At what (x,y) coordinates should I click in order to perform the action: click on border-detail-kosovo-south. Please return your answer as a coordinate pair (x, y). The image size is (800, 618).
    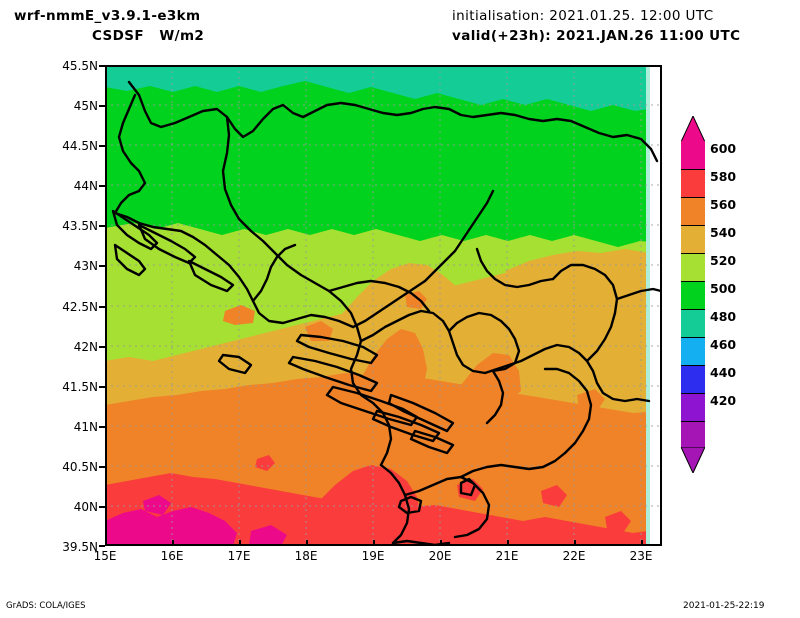
    Looking at the image, I should click on (495, 397).